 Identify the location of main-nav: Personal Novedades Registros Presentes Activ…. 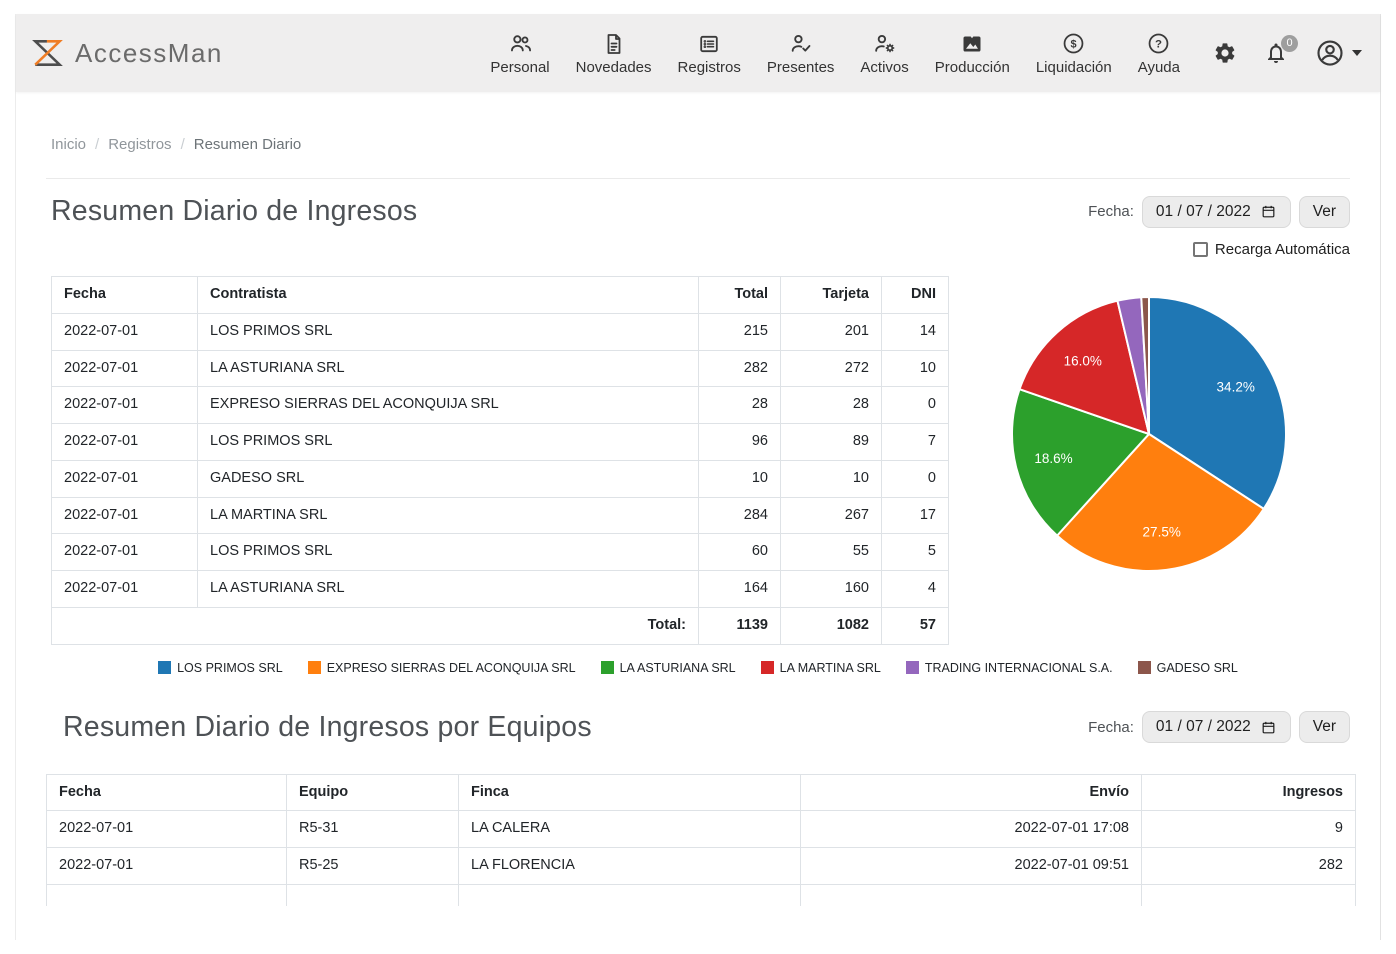
(835, 53).